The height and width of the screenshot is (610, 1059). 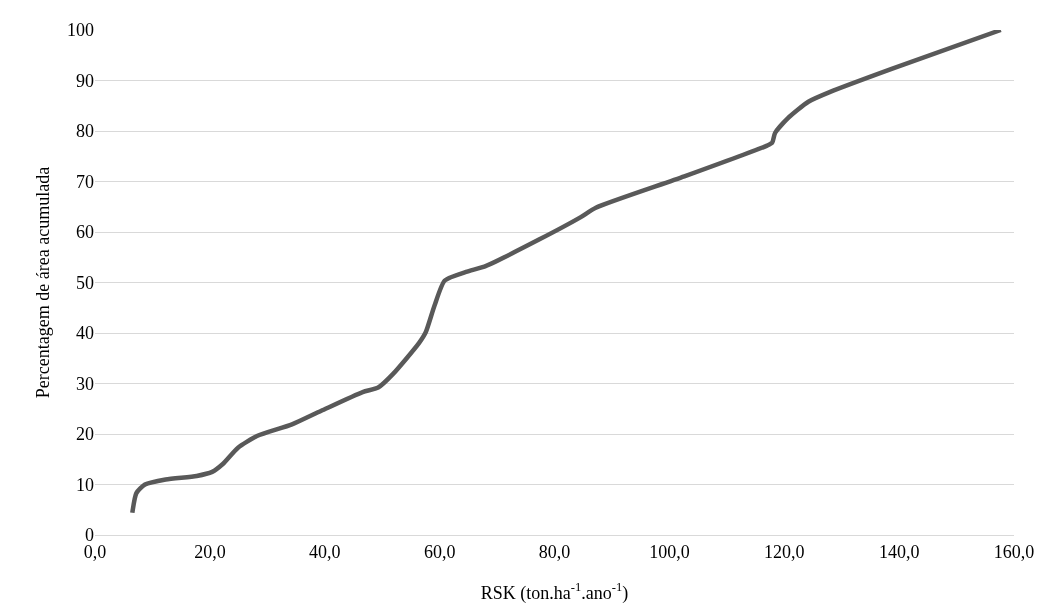 What do you see at coordinates (85, 383) in the screenshot?
I see `y-tick-label: 30` at bounding box center [85, 383].